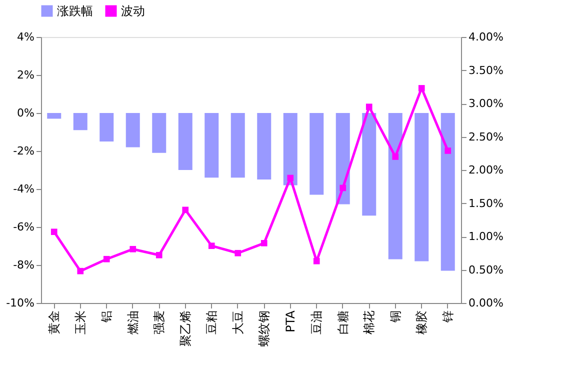  I want to click on y-tick-label: -6%, so click(23, 227).